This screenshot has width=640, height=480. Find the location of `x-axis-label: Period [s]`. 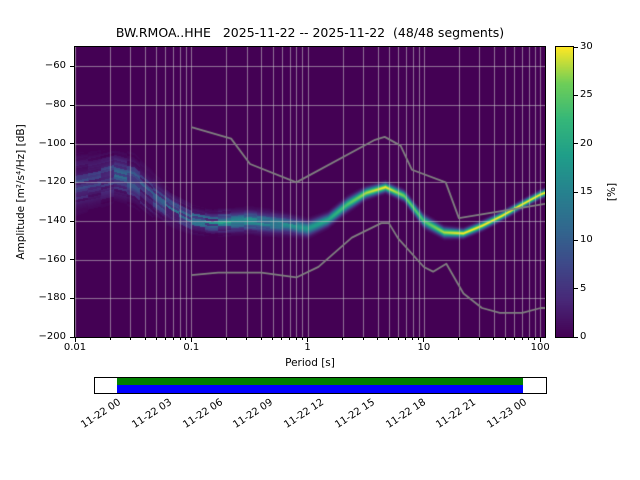

x-axis-label: Period [s] is located at coordinates (310, 363).